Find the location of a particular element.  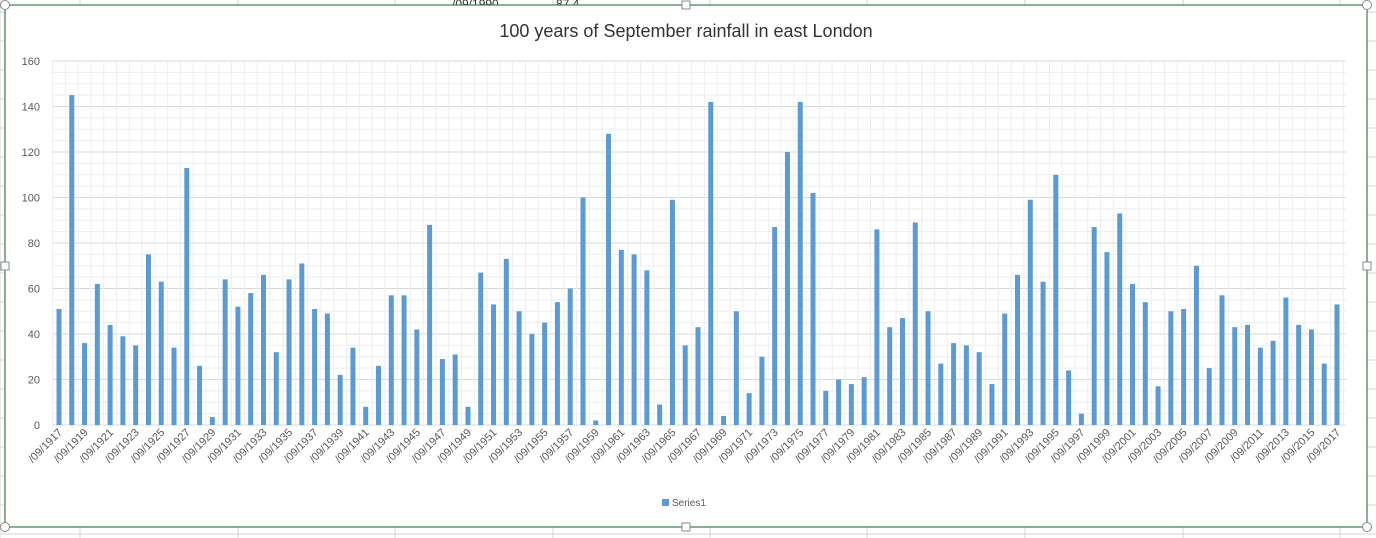

bar-1932 is located at coordinates (251, 359).